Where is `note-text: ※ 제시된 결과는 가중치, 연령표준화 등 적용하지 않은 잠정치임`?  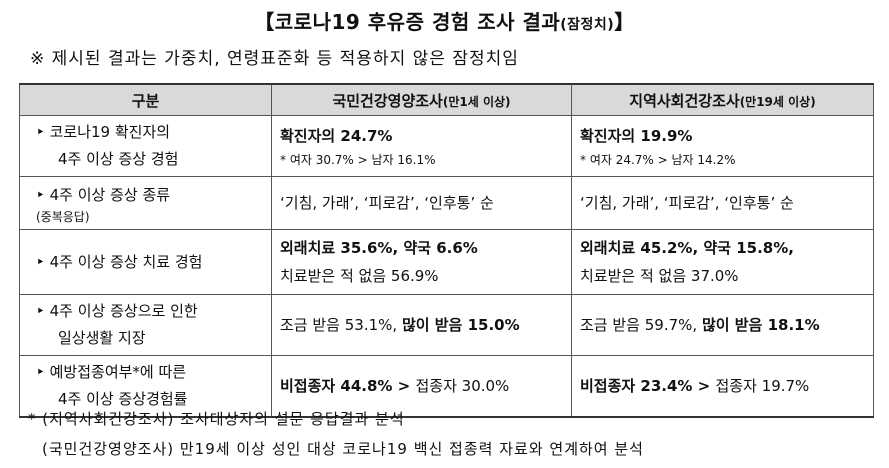 note-text: ※ 제시된 결과는 가중치, 연령표준화 등 적용하지 않은 잠정치임 is located at coordinates (274, 59).